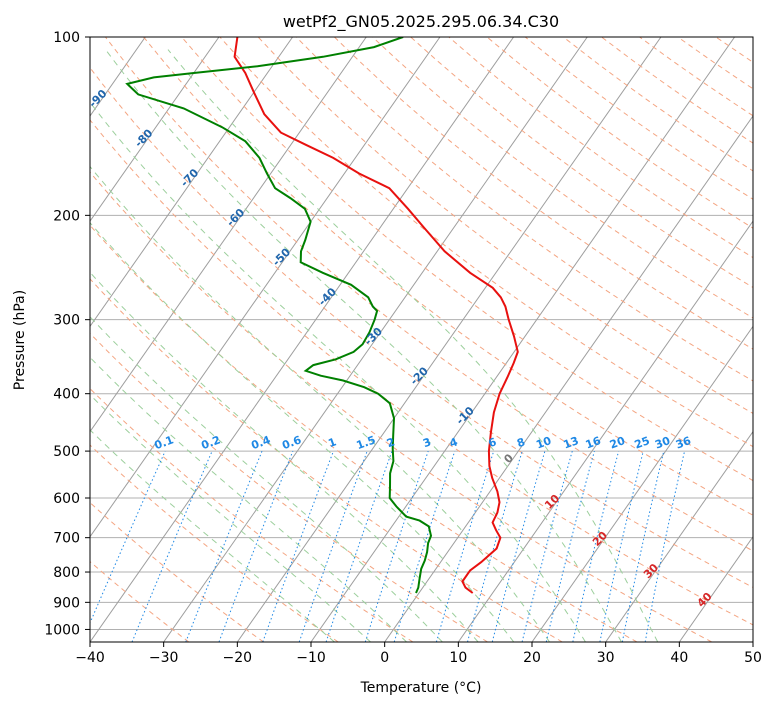 This screenshot has width=775, height=708. Describe the element at coordinates (679, 658) in the screenshot. I see `x-tick-label: 40` at that location.